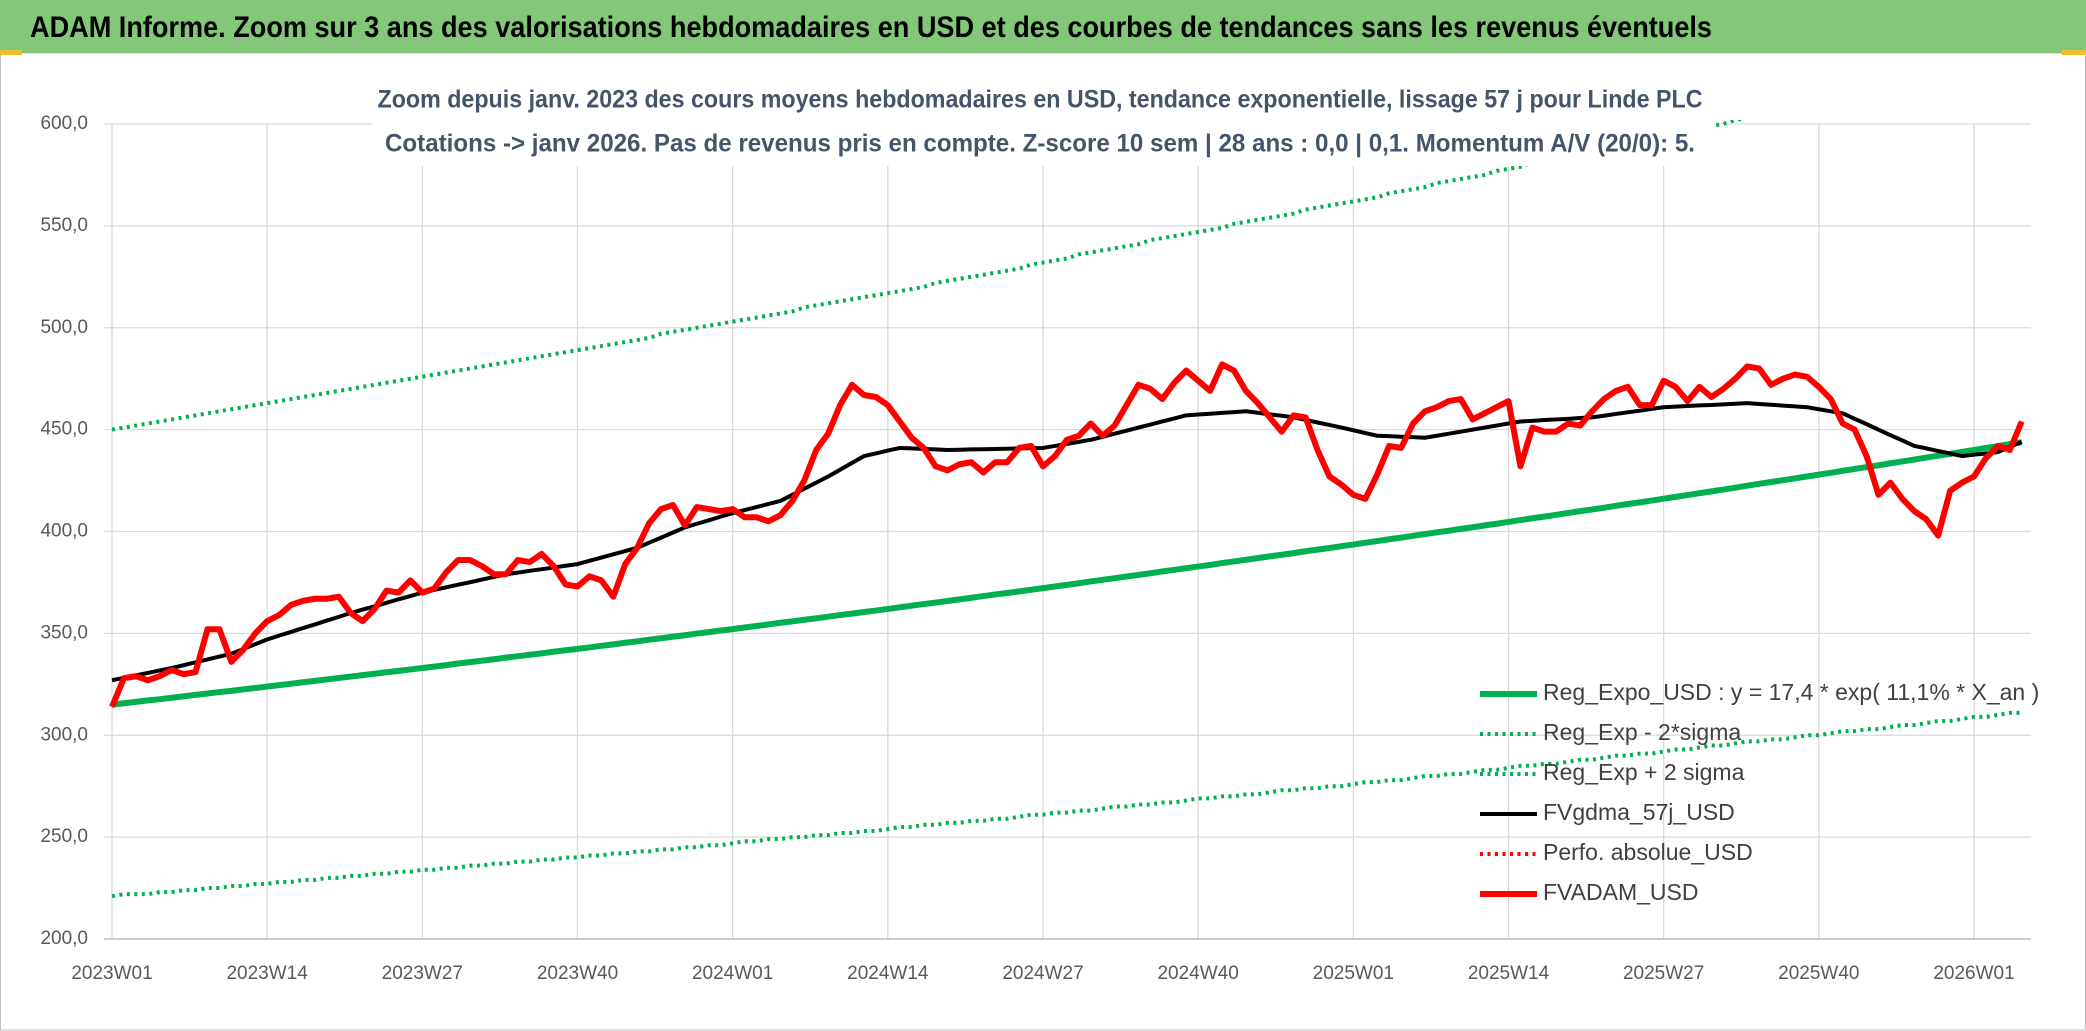 This screenshot has height=1031, width=2086. What do you see at coordinates (1353, 973) in the screenshot?
I see `x-tick-label: 2025W01` at bounding box center [1353, 973].